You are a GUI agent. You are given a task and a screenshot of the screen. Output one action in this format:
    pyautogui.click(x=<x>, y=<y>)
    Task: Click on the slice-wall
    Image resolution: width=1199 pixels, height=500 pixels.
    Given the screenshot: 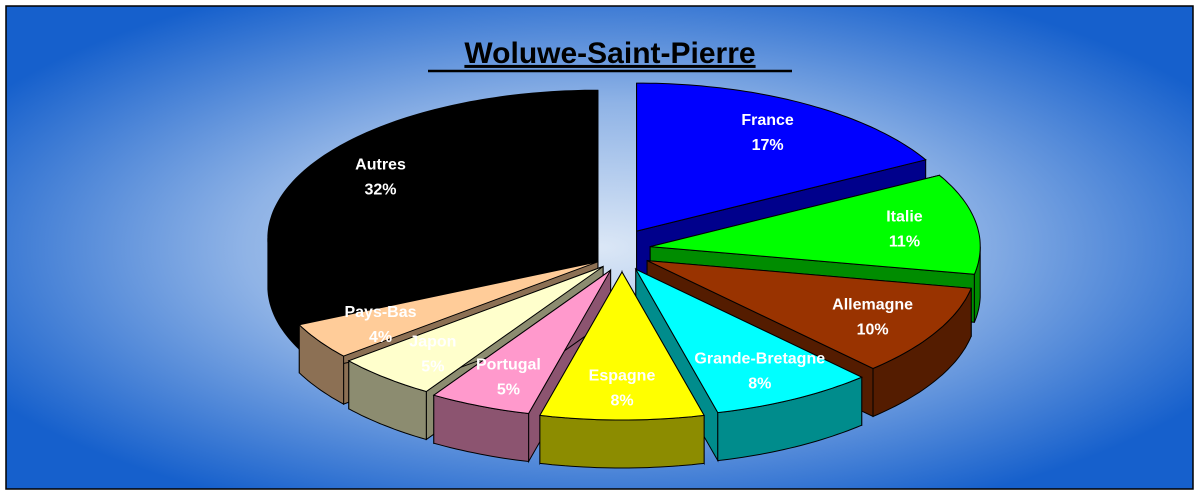 What is the action you would take?
    pyautogui.click(x=622, y=441)
    